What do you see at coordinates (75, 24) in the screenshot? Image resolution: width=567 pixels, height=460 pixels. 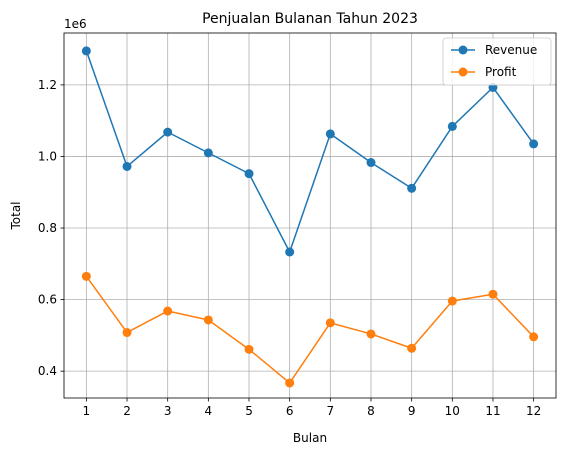 I see `y-axis-offset-label: 1e6` at bounding box center [75, 24].